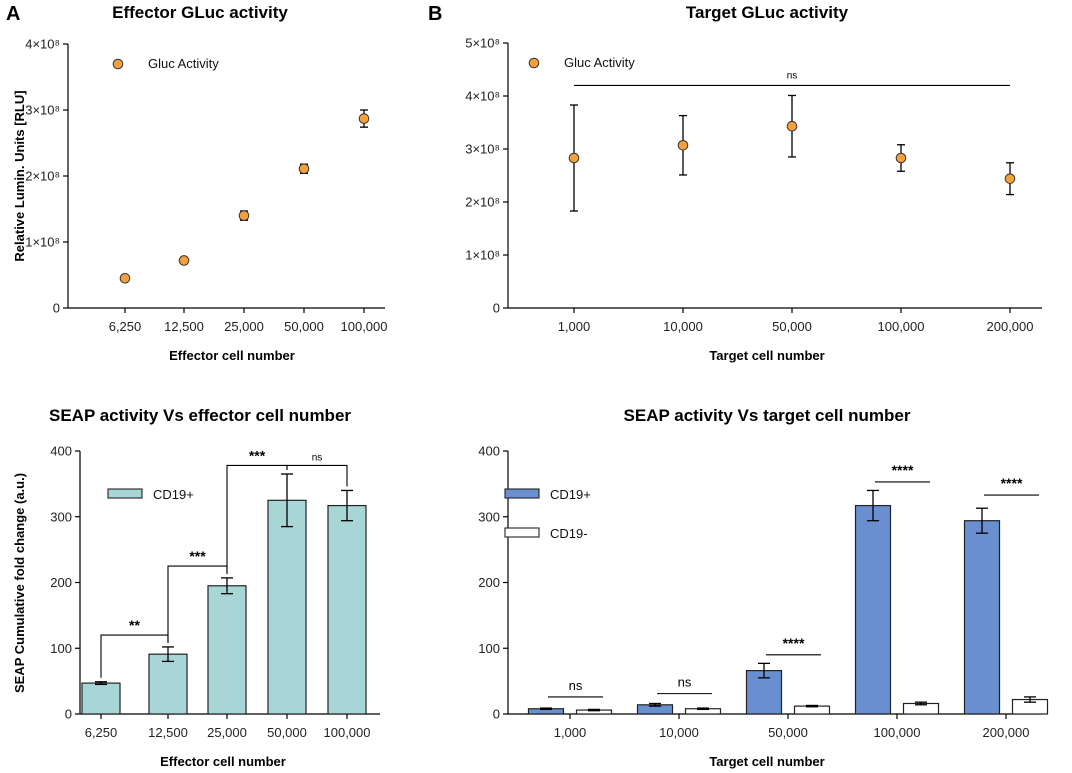  Describe the element at coordinates (767, 415) in the screenshot. I see `chart-title: SEAP activity Vs target cell number` at that location.